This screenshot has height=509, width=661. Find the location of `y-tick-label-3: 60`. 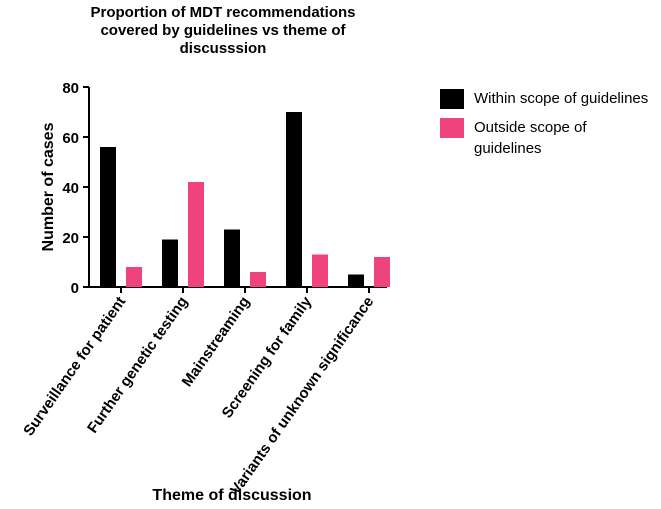

y-tick-label-3: 60 is located at coordinates (70, 138).